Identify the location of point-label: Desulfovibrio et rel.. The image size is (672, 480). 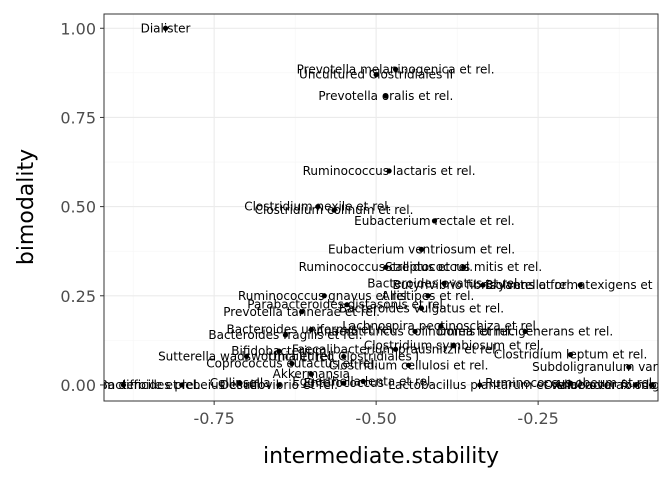
(279, 385).